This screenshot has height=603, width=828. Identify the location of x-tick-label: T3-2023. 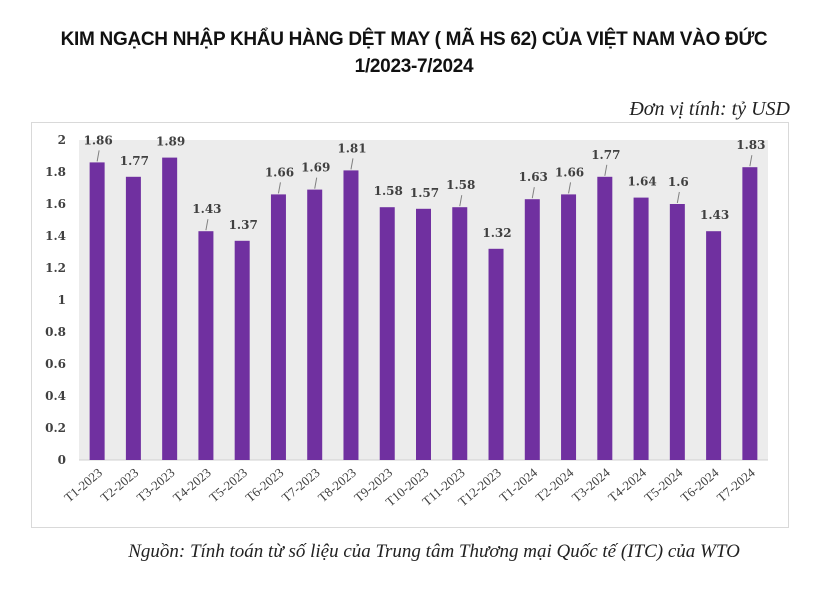
(156, 485).